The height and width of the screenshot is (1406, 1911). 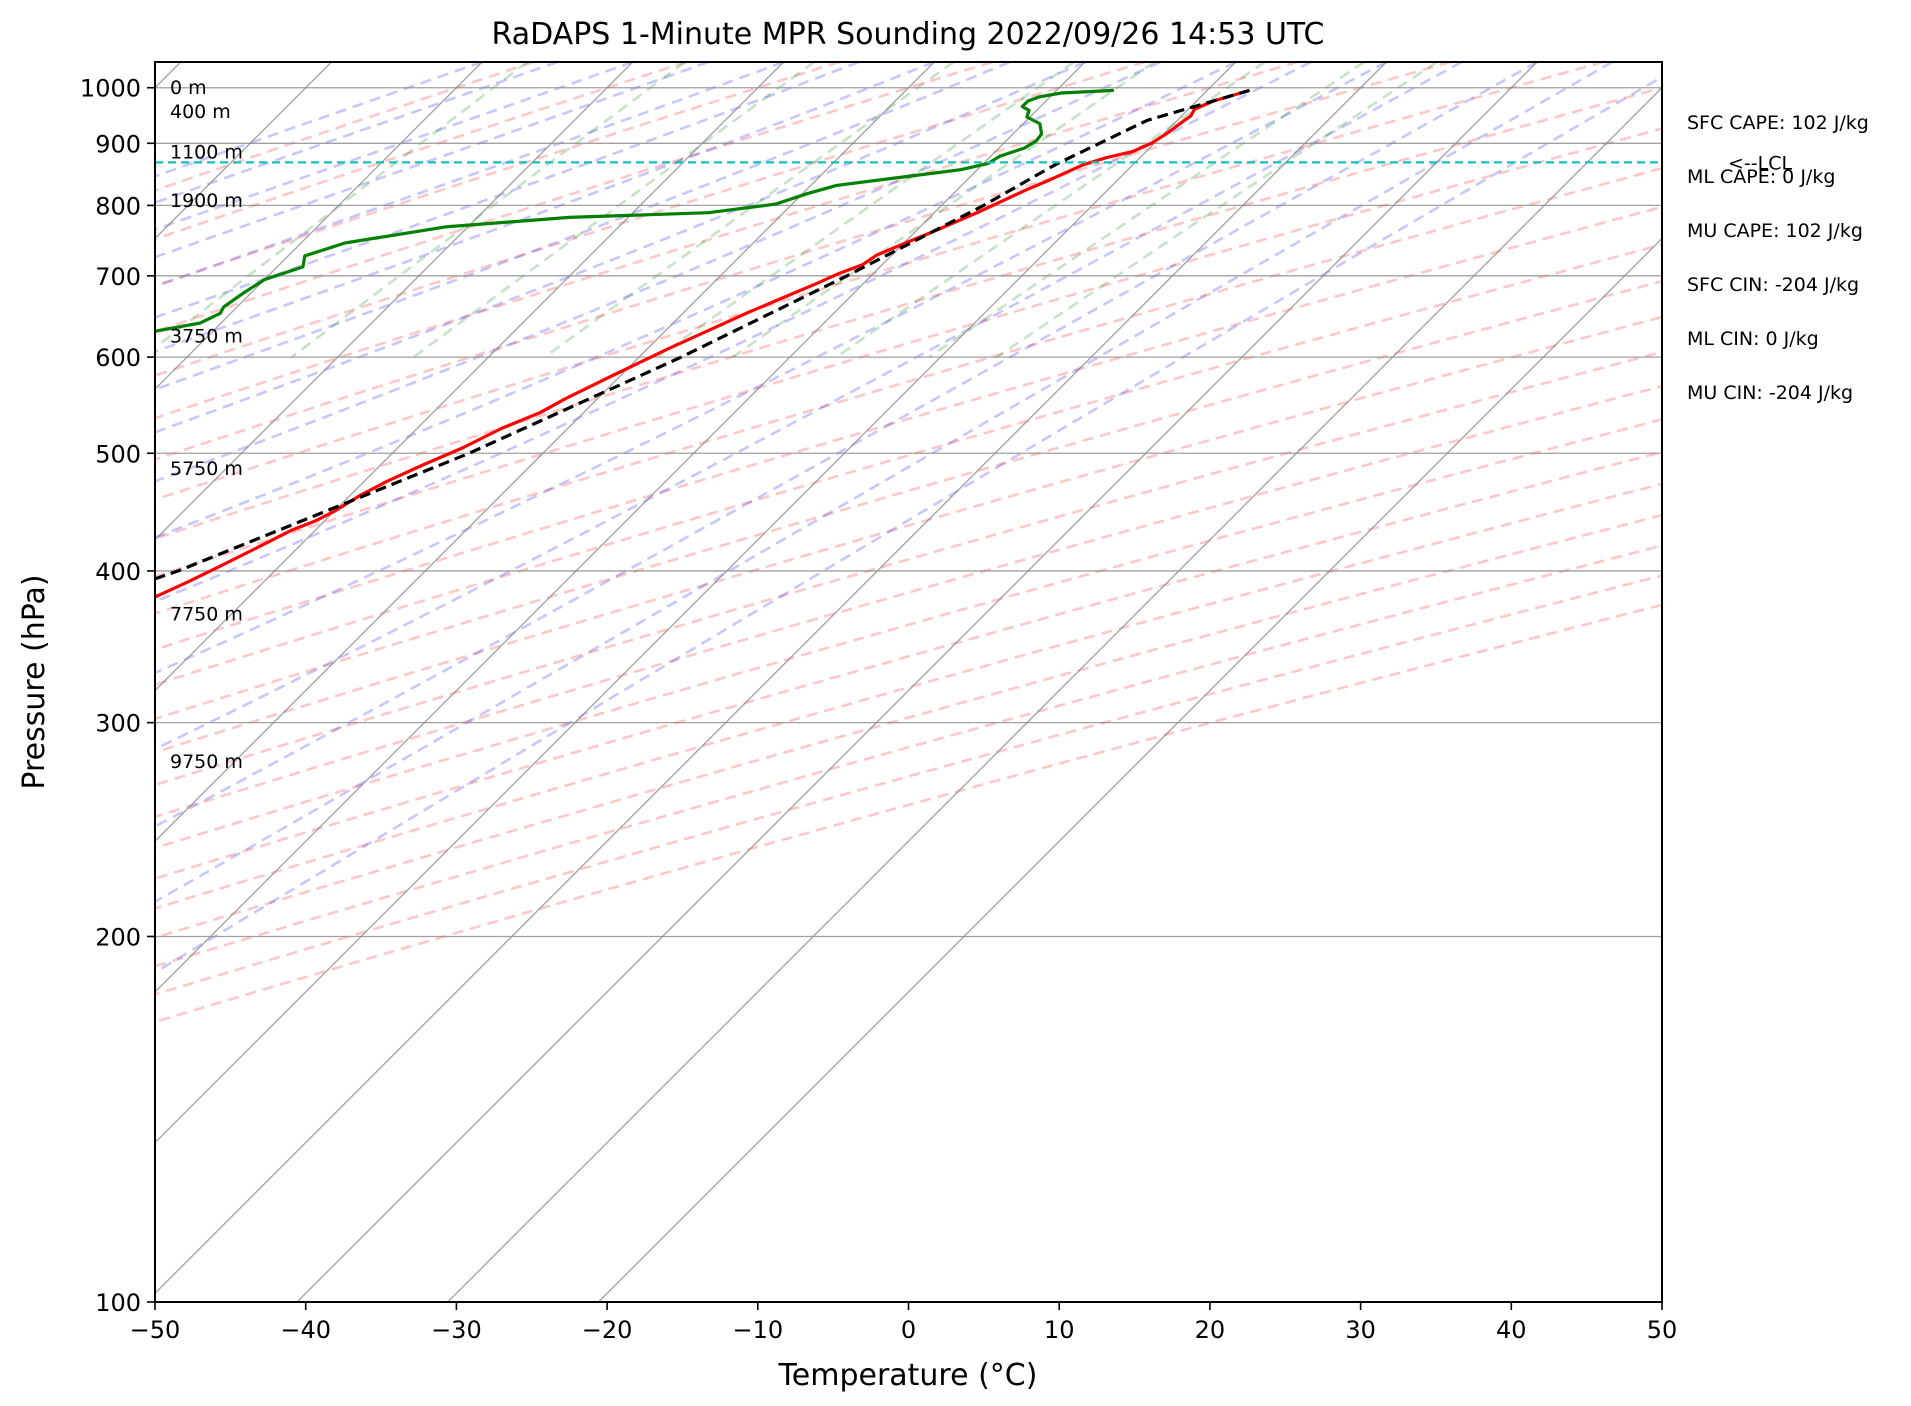 I want to click on stability-index-label: MU CIN: -204 J/kg, so click(x=1770, y=393).